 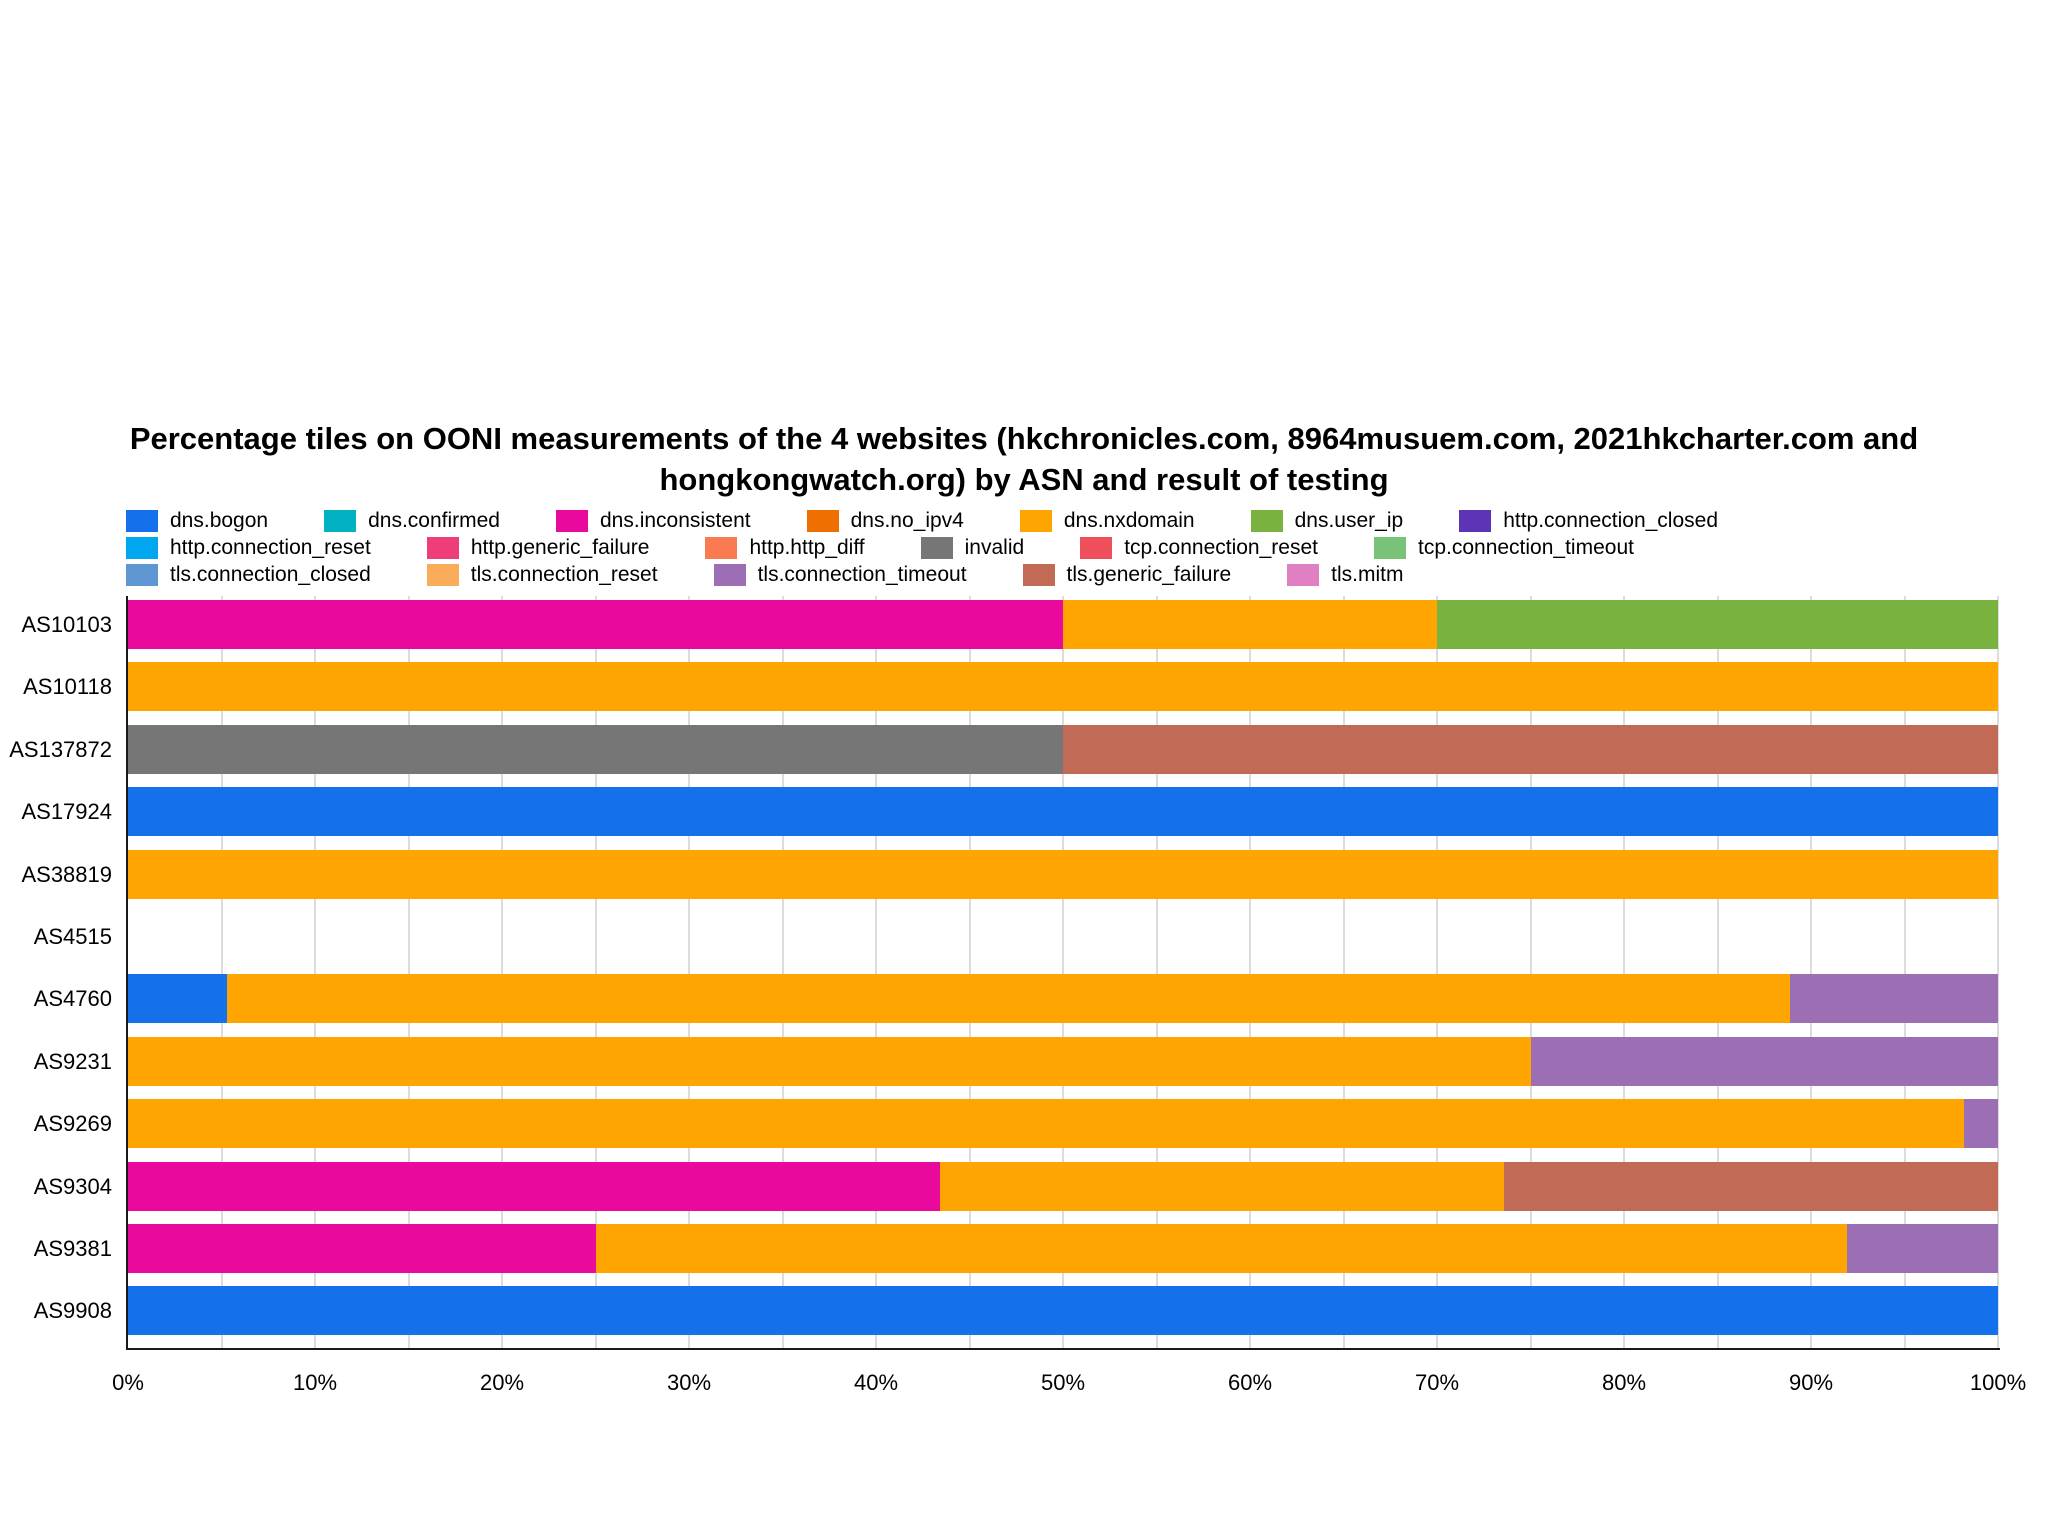 I want to click on y-axis-label: AS10118, so click(x=67, y=687).